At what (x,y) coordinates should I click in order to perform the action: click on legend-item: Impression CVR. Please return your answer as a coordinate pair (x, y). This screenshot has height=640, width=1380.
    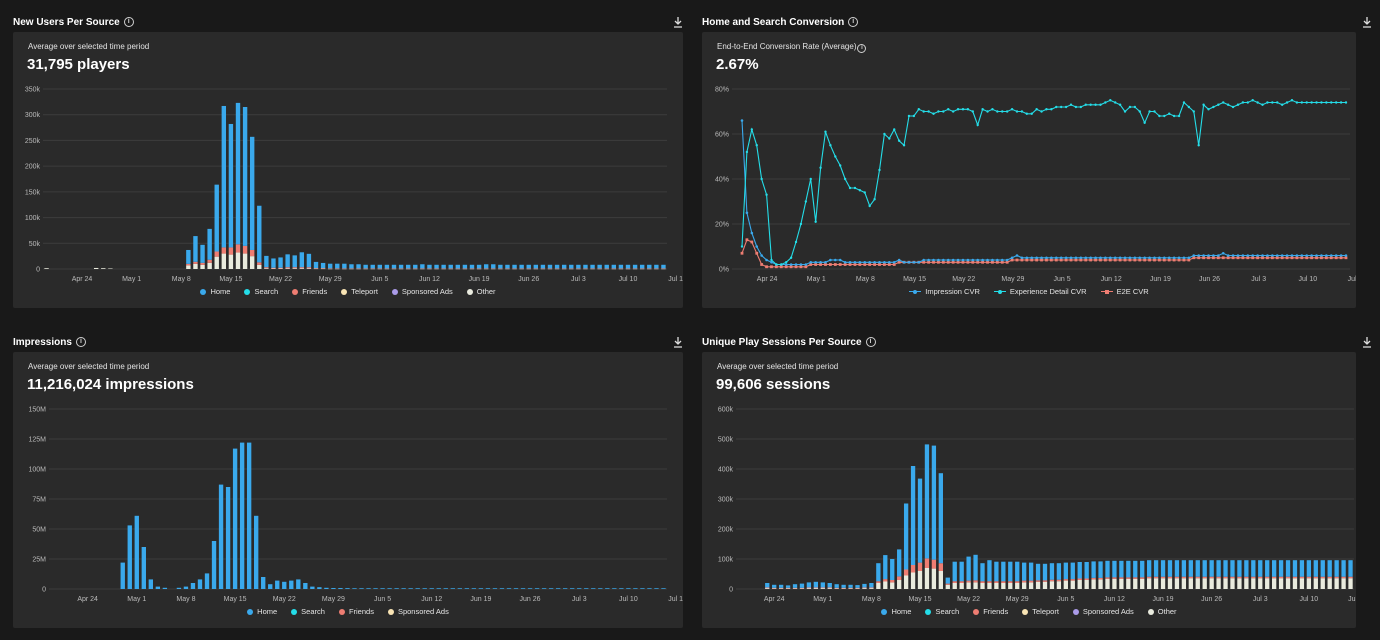
    Looking at the image, I should click on (944, 291).